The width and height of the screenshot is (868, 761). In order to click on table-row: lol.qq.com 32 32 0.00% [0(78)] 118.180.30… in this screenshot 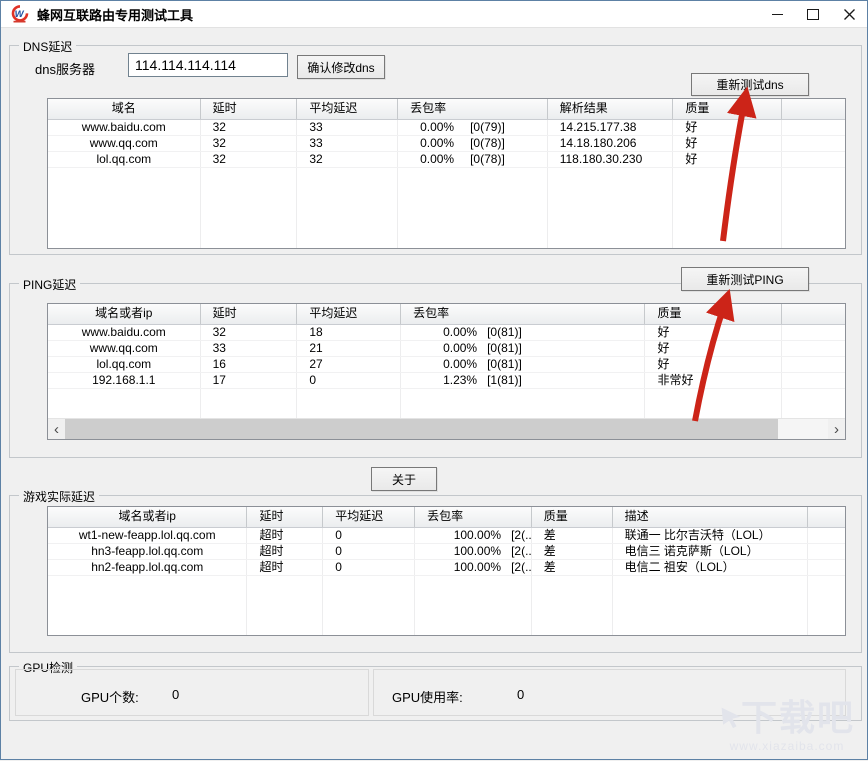, I will do `click(446, 160)`.